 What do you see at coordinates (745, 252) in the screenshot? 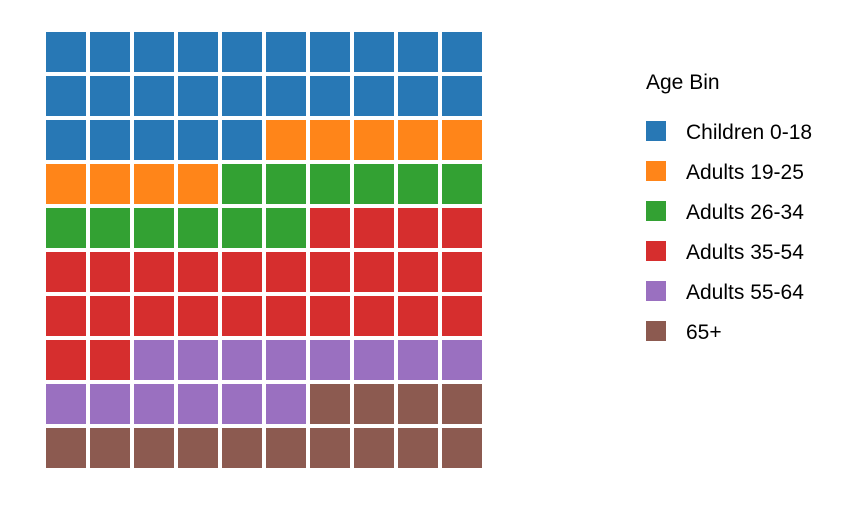
I see `legend-label: Adults 35-54` at bounding box center [745, 252].